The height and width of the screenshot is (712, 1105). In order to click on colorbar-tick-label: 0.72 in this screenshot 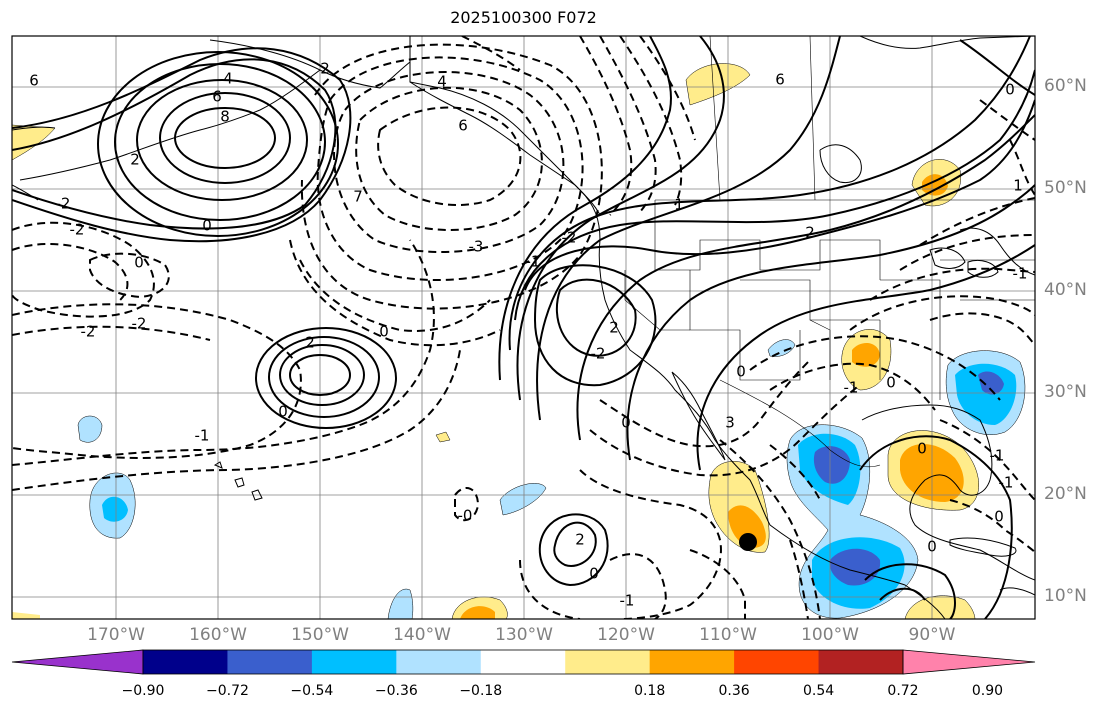, I will do `click(903, 691)`.